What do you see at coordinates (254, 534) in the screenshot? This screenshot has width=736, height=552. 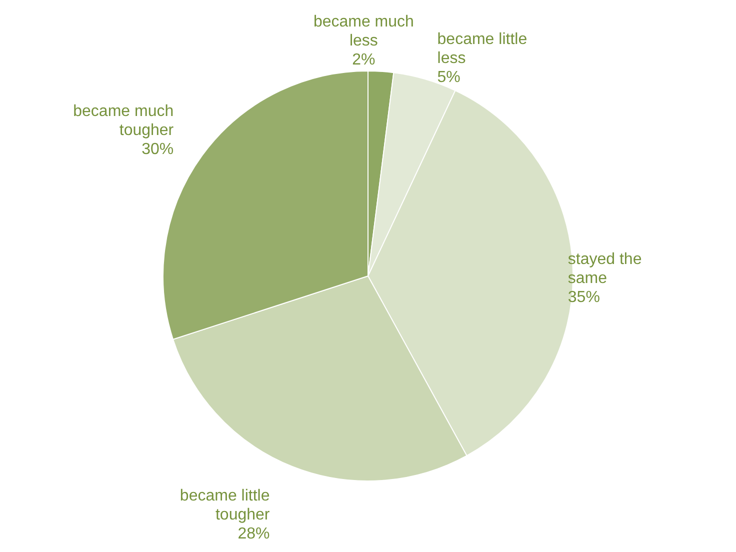 I see `data-label: 28%` at bounding box center [254, 534].